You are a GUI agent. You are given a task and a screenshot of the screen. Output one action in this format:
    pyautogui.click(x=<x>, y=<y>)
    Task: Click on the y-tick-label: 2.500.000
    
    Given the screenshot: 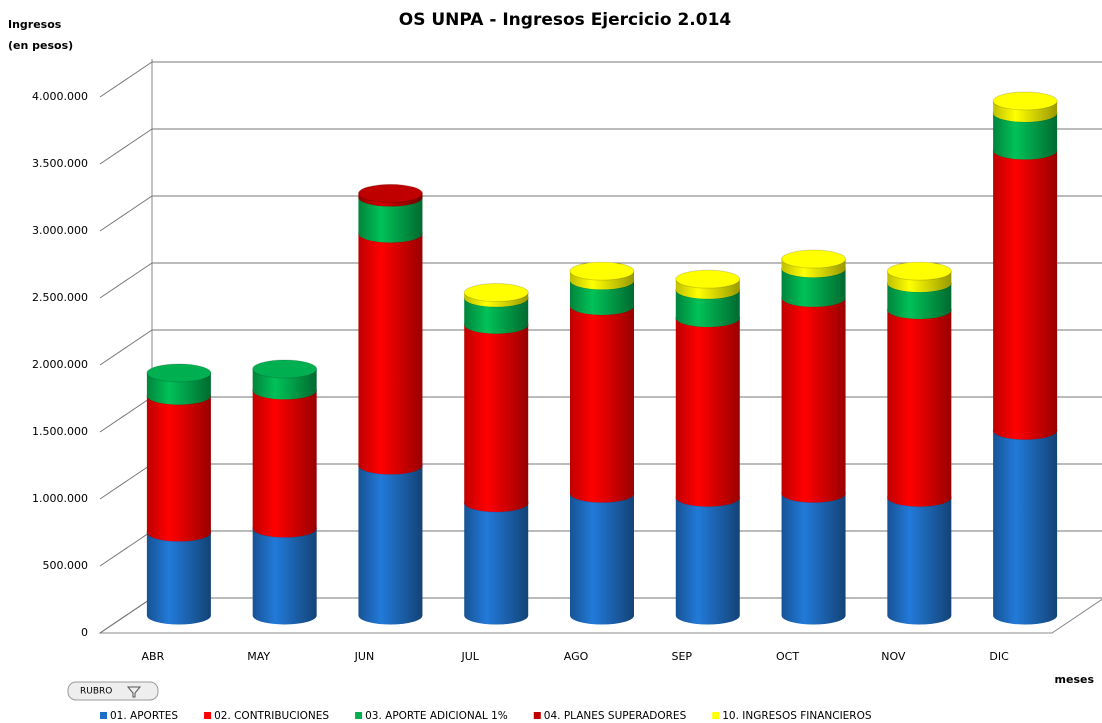 What is the action you would take?
    pyautogui.click(x=60, y=297)
    